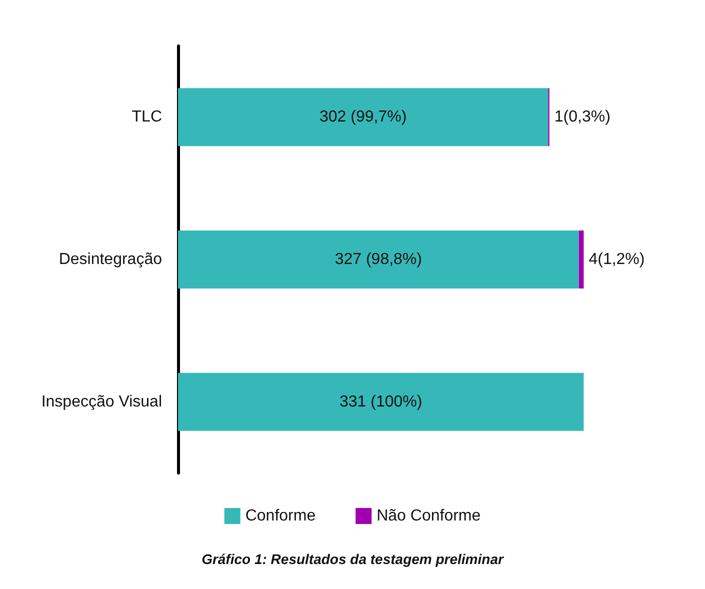  What do you see at coordinates (428, 516) in the screenshot?
I see `legend-label: Não Conforme` at bounding box center [428, 516].